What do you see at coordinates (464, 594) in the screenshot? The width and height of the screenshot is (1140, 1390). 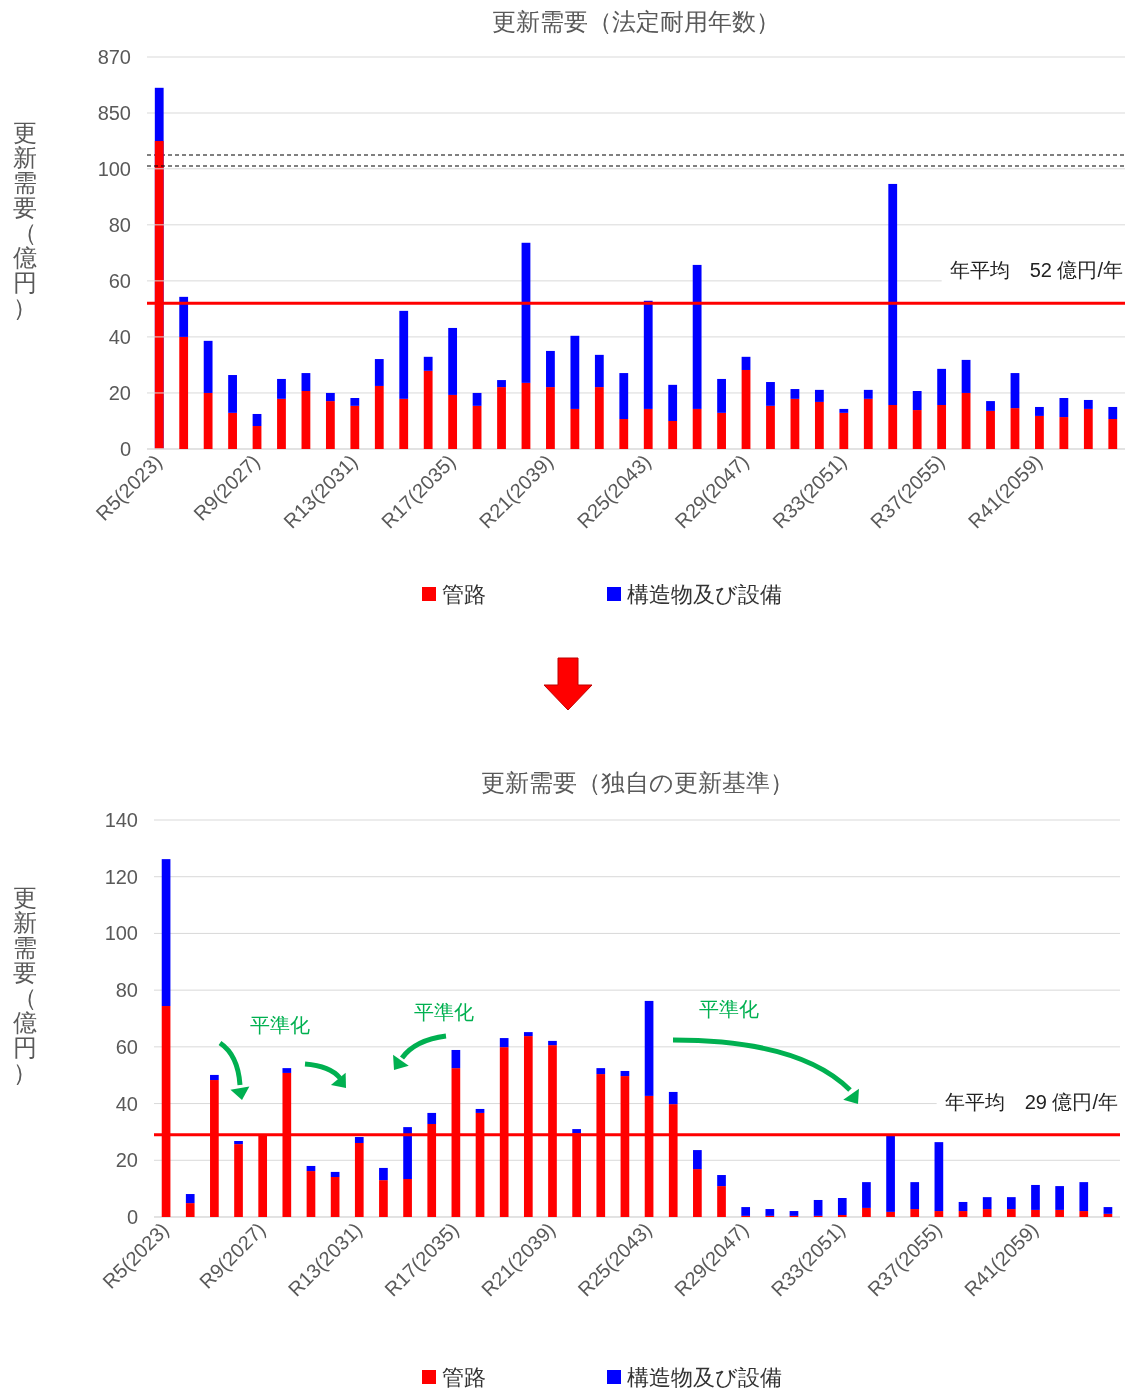 I see `legend-label: 管路` at bounding box center [464, 594].